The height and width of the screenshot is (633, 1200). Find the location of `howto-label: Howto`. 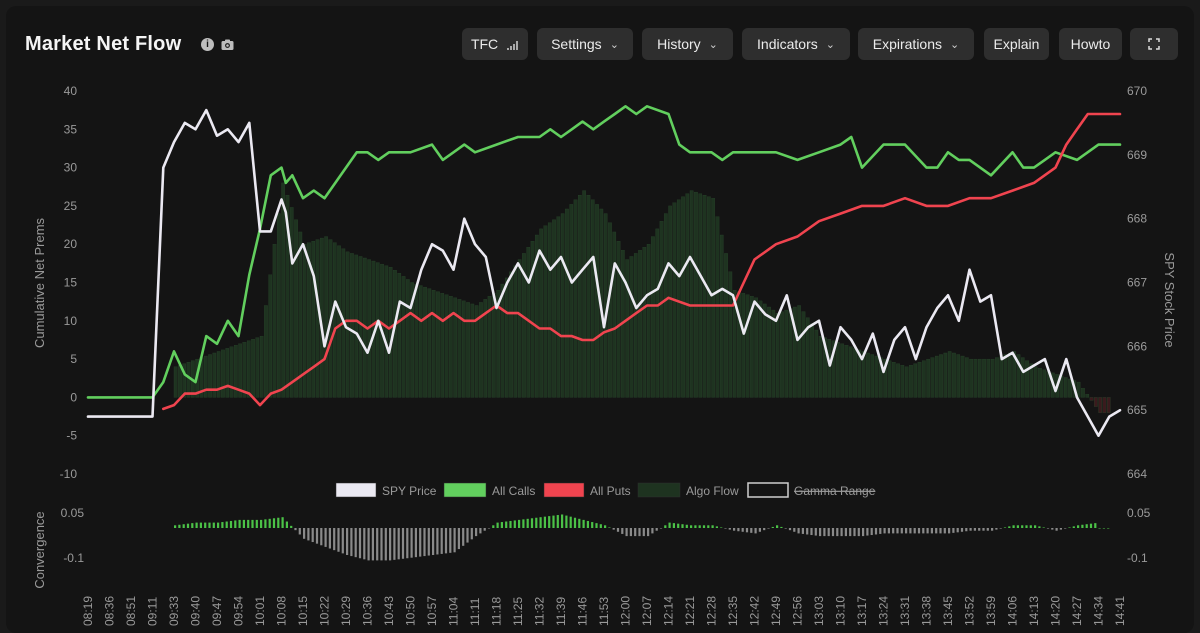

howto-label: Howto is located at coordinates (1090, 44).